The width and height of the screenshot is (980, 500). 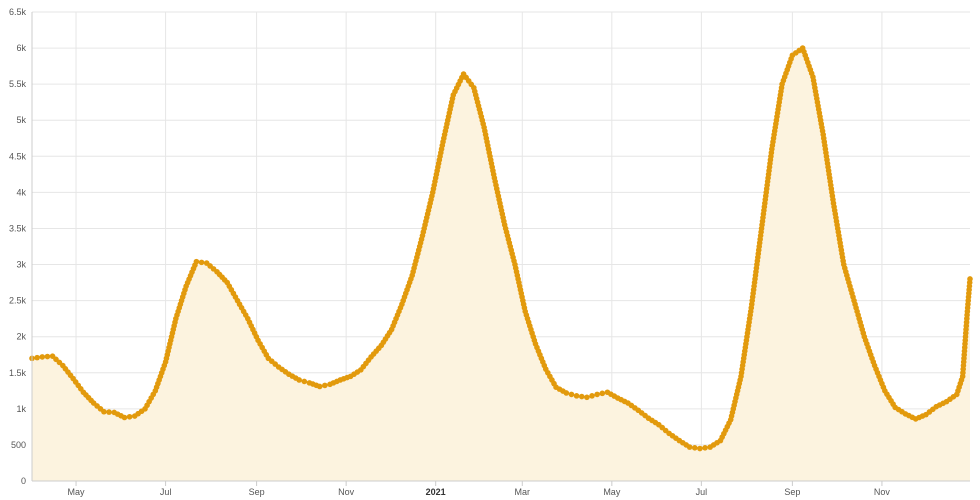 What do you see at coordinates (23, 481) in the screenshot?
I see `y-tick-label: 0` at bounding box center [23, 481].